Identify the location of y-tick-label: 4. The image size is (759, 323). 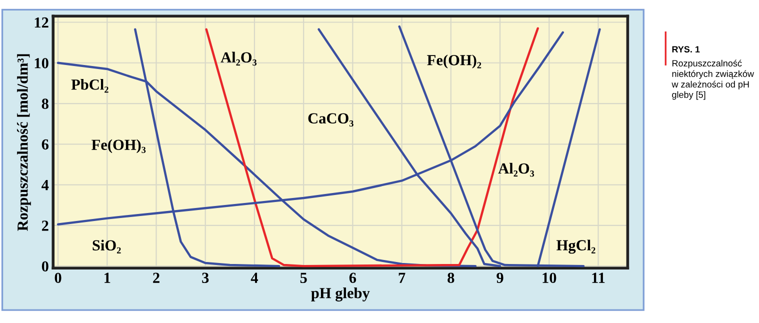
(45, 185).